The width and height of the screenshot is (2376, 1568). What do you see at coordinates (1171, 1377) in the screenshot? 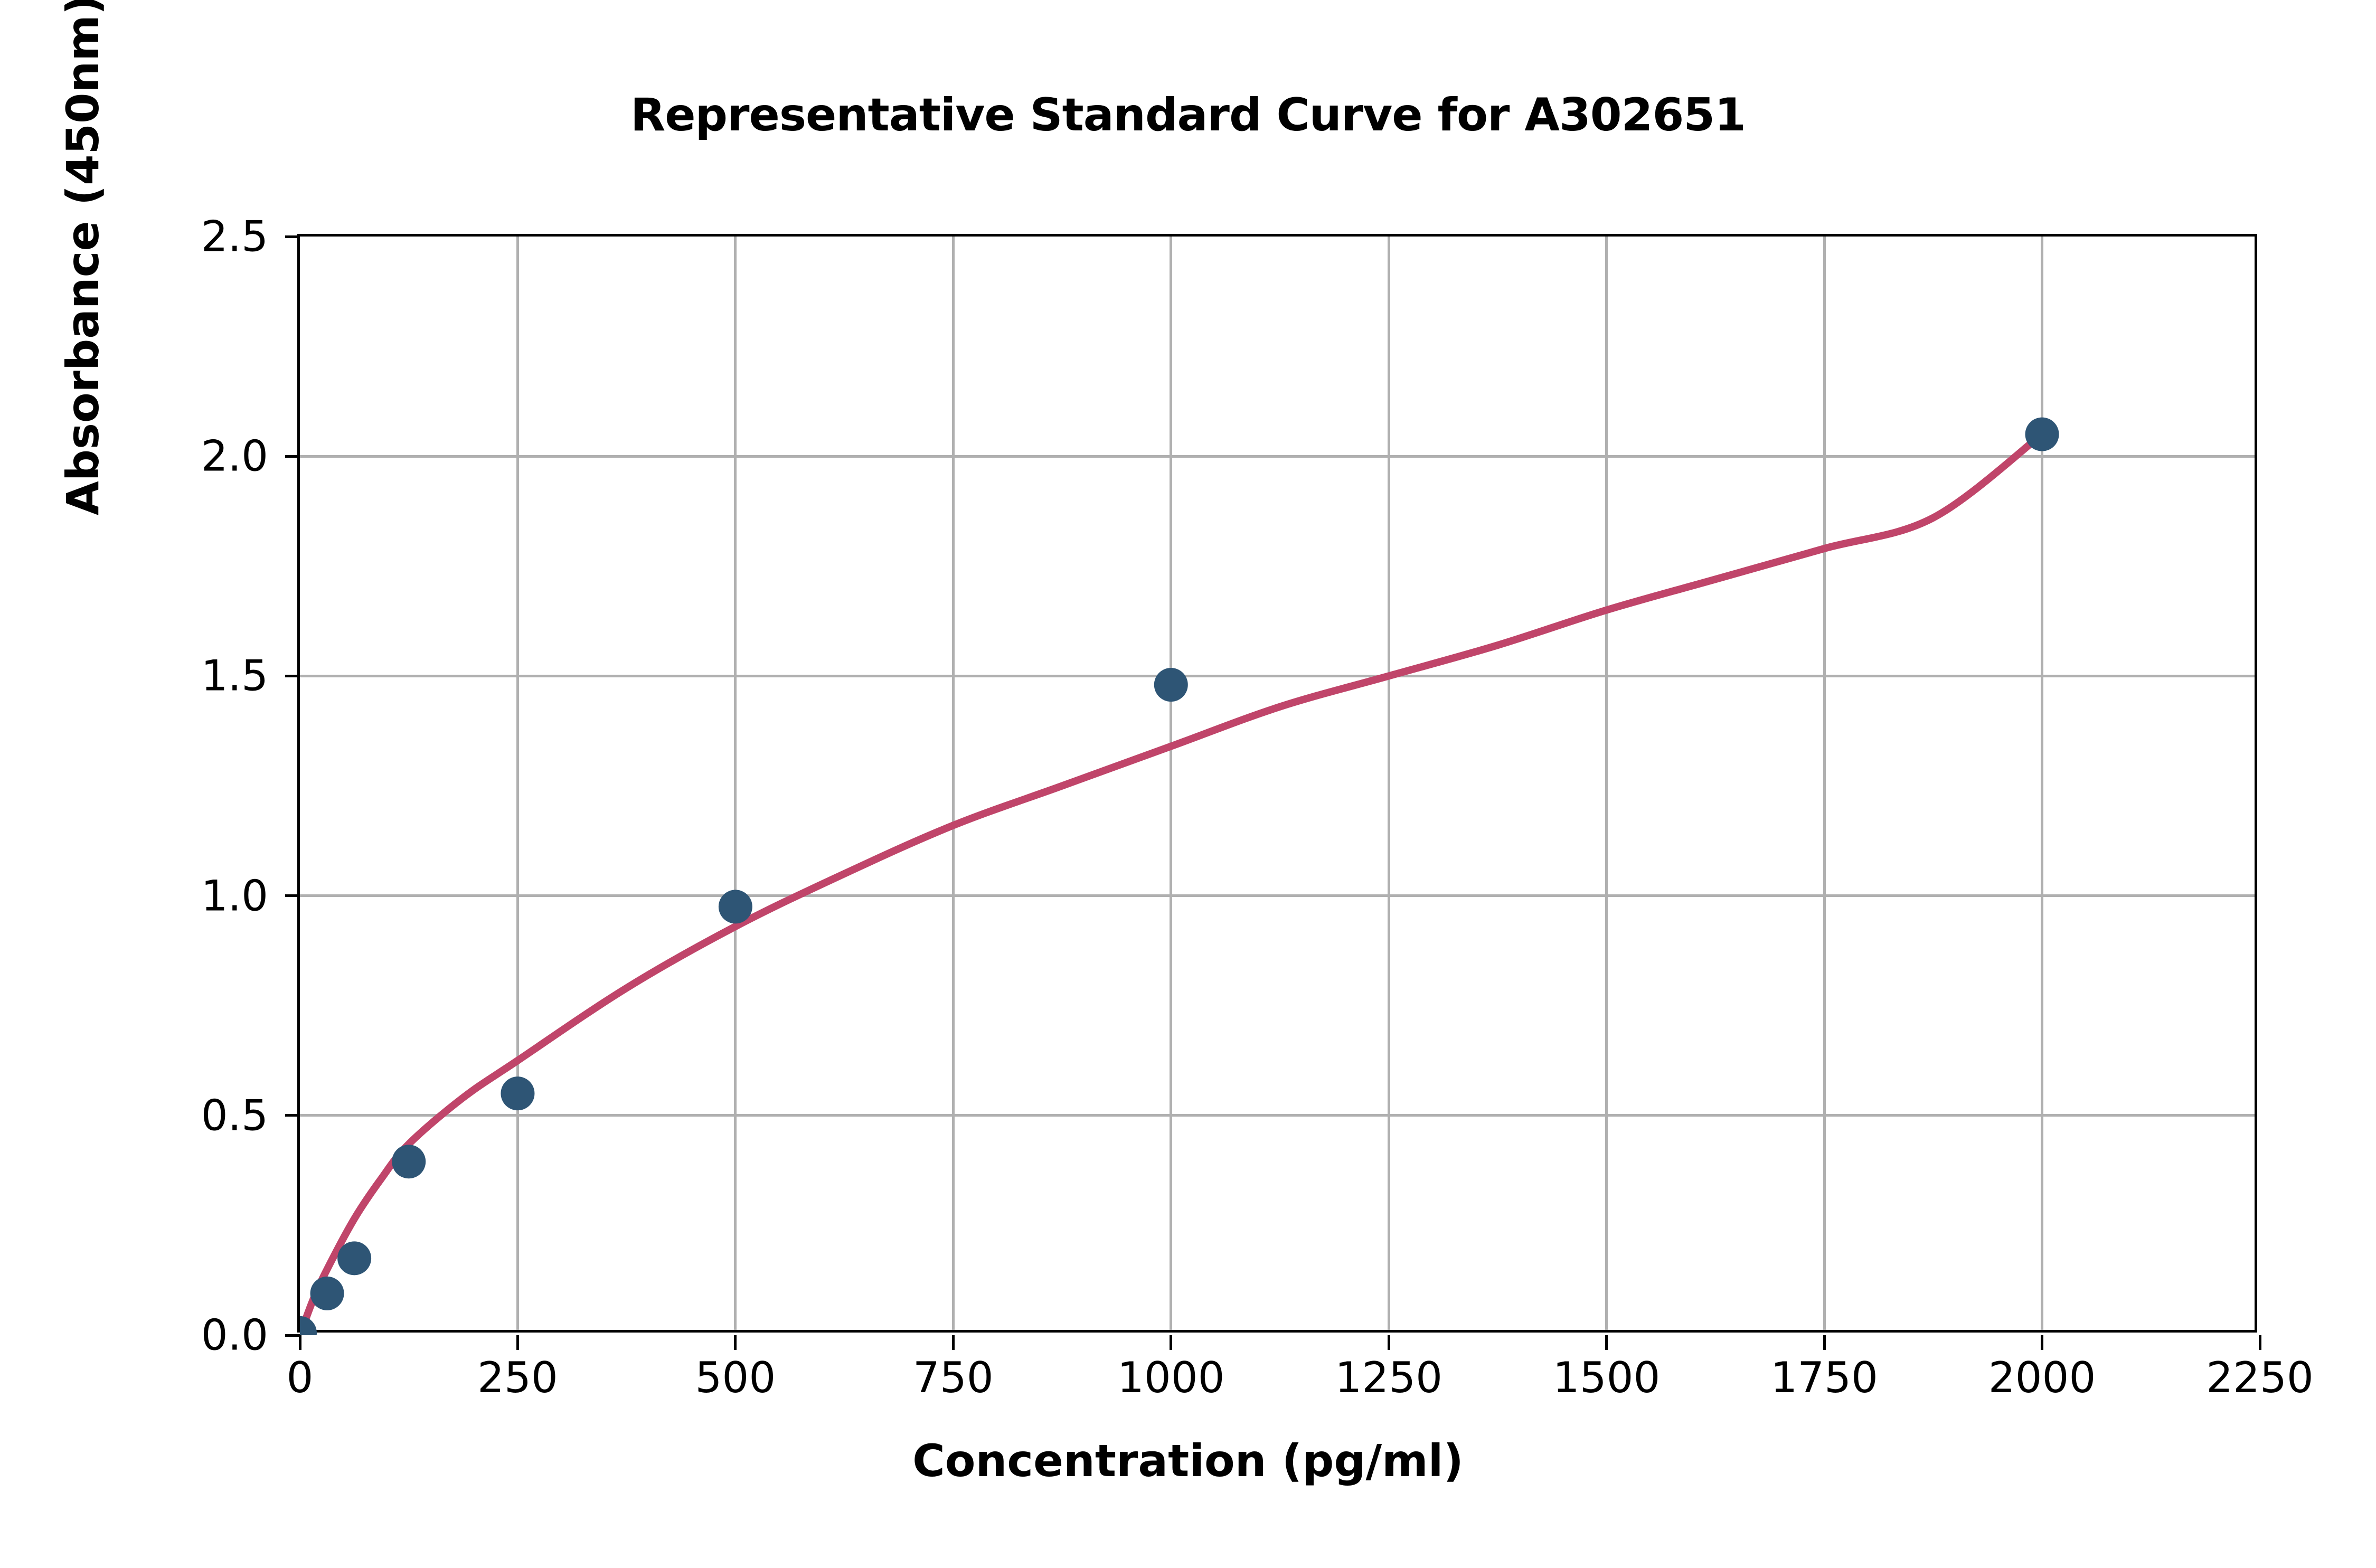
I see `x-axis-tick-label: 1000` at bounding box center [1171, 1377].